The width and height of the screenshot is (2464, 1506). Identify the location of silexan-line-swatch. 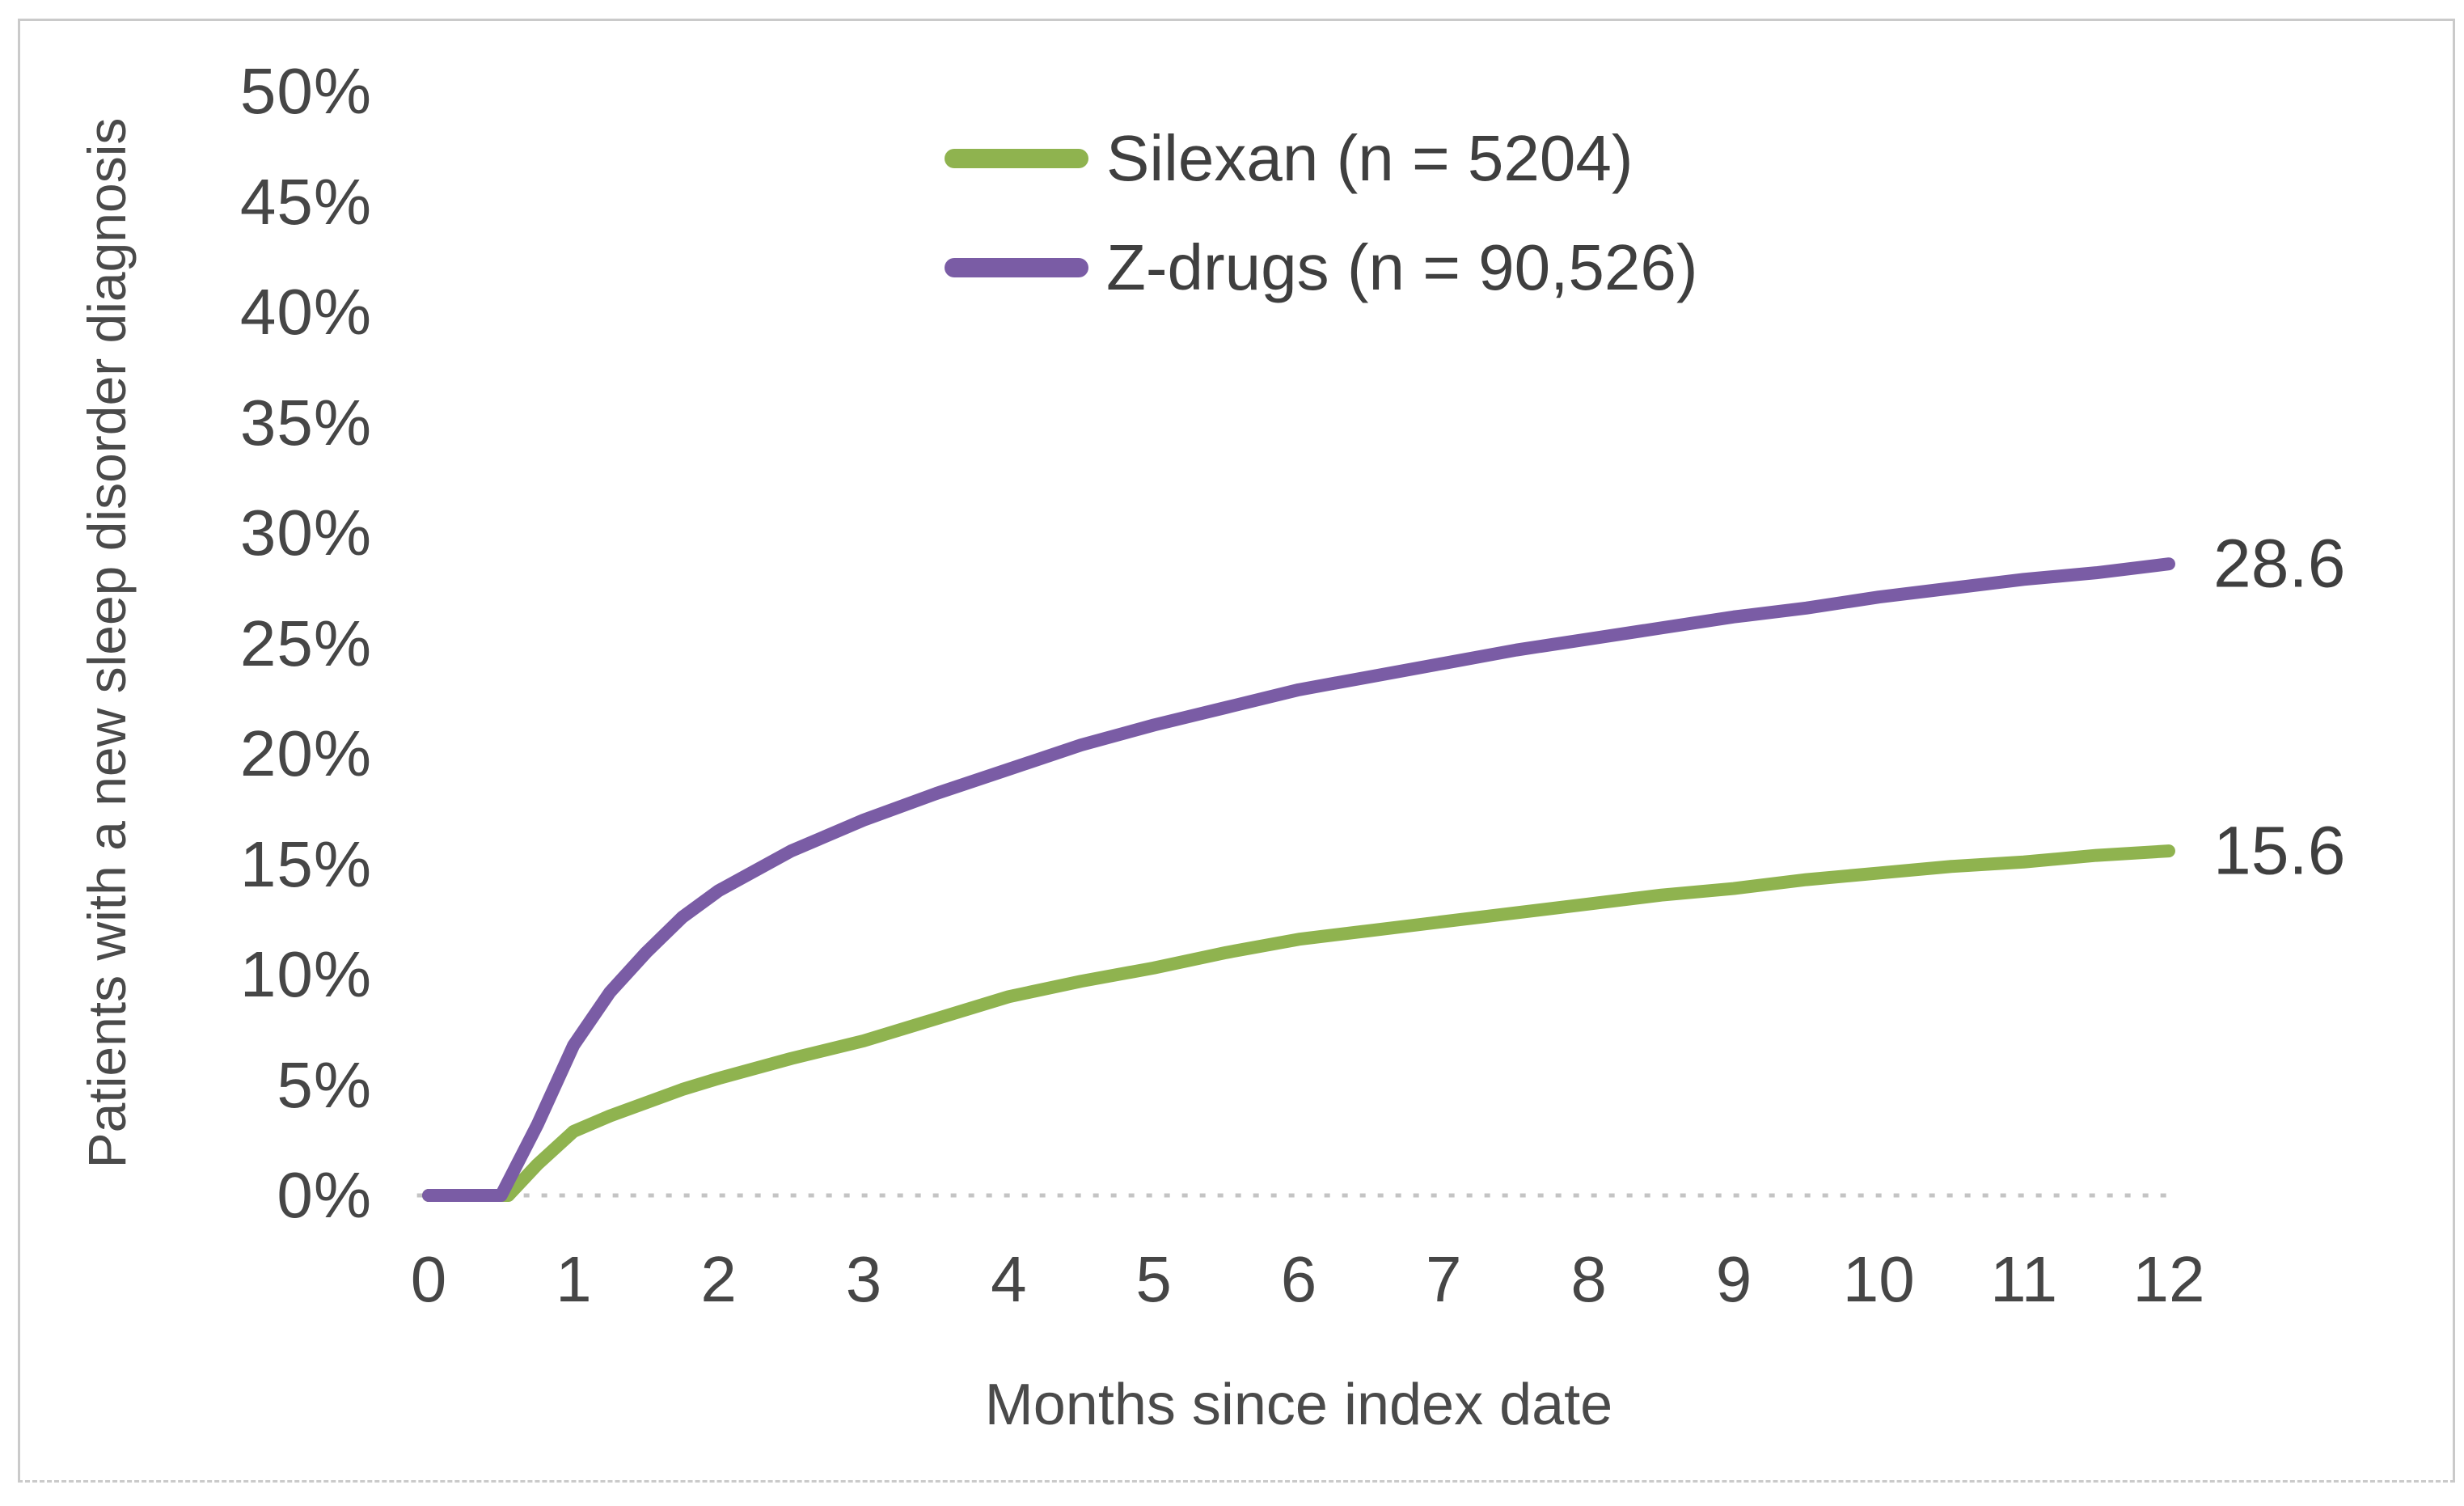
(1016, 158).